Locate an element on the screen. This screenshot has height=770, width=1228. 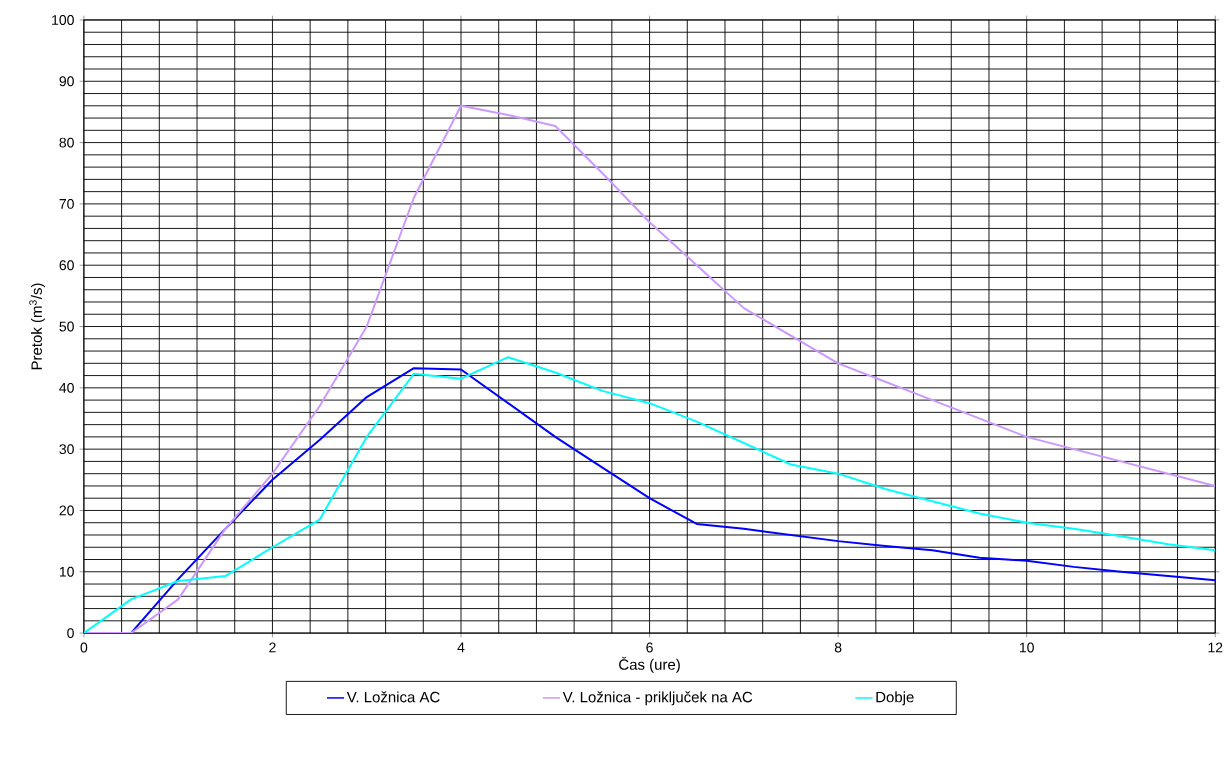
y-tick-label: 20 is located at coordinates (66, 510).